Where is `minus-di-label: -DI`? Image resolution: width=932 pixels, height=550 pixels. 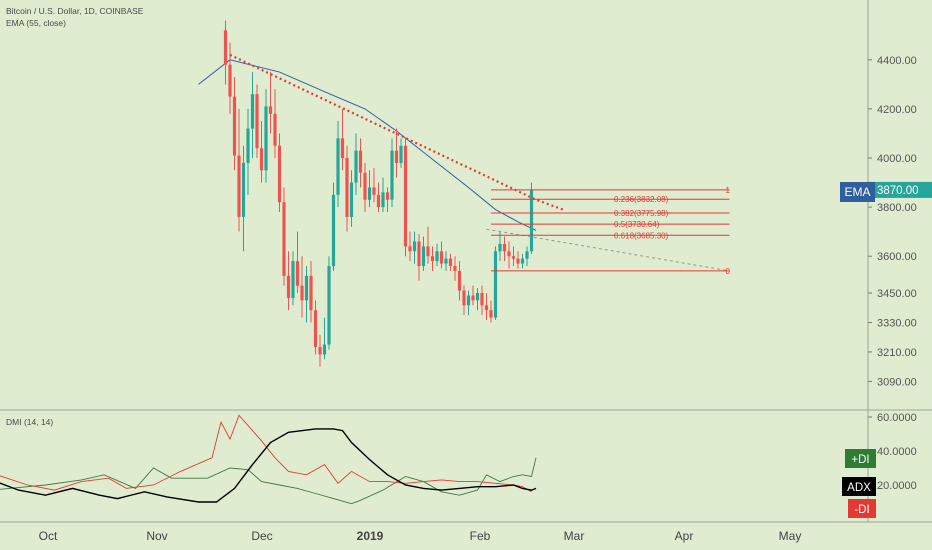
minus-di-label: -DI is located at coordinates (861, 510).